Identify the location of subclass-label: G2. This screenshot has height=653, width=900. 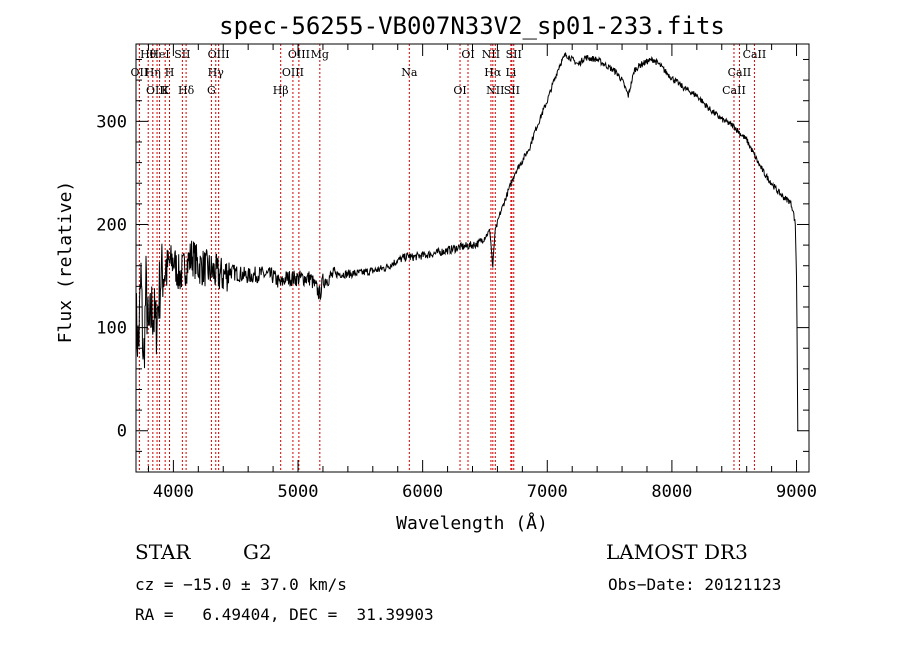
(257, 552).